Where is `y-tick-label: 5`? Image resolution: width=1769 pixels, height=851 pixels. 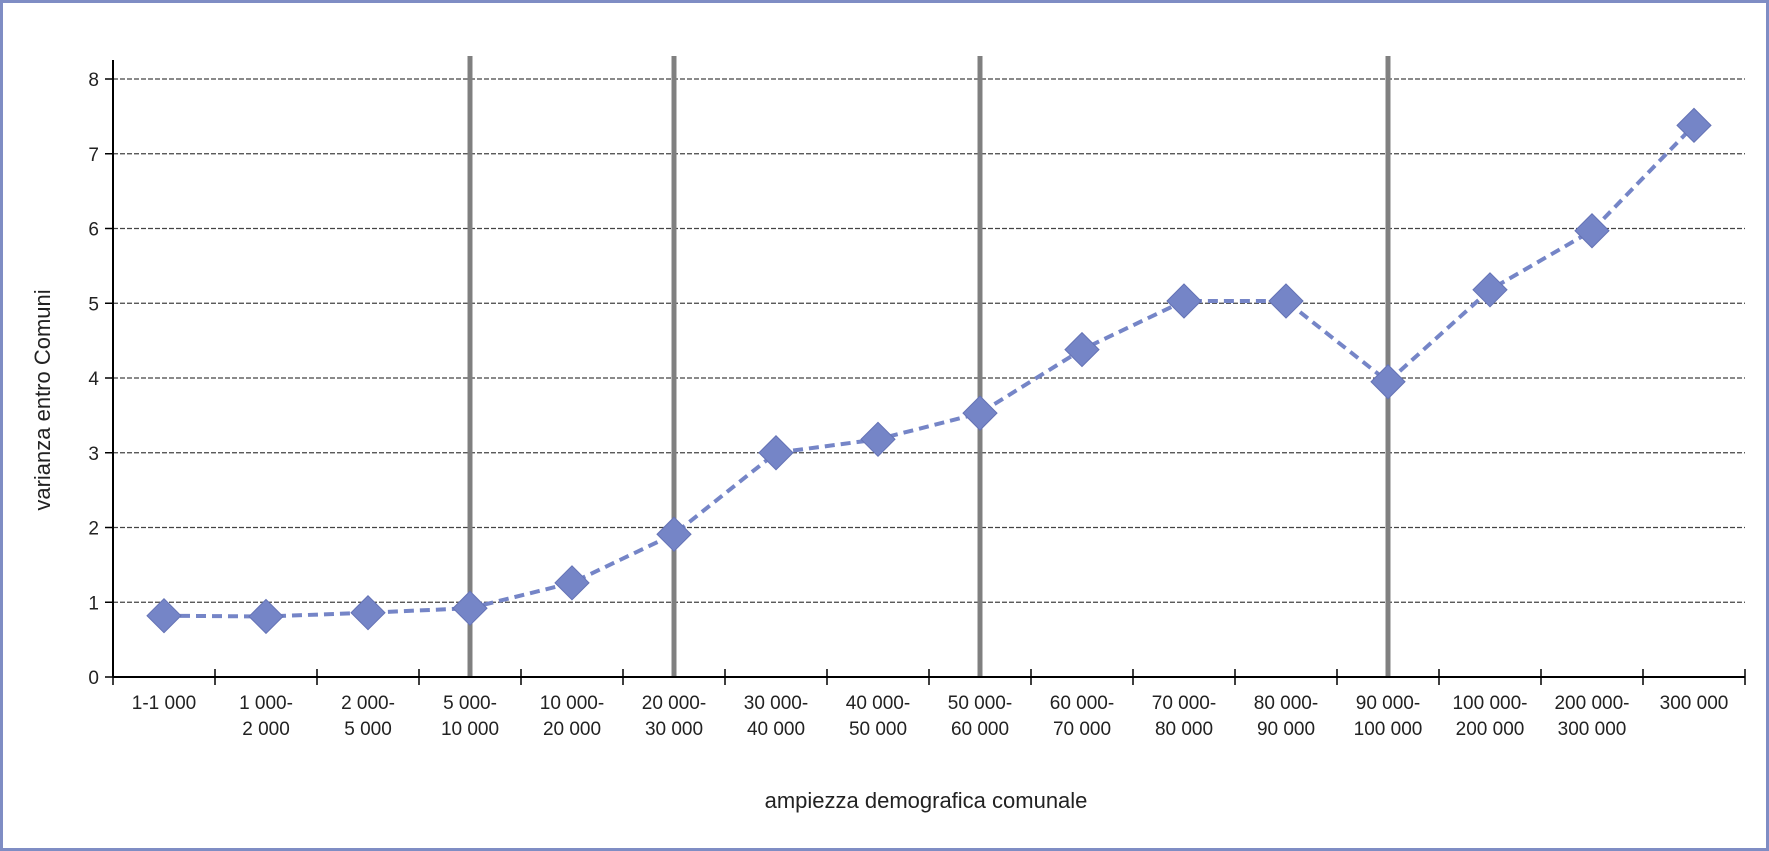
y-tick-label: 5 is located at coordinates (93, 304).